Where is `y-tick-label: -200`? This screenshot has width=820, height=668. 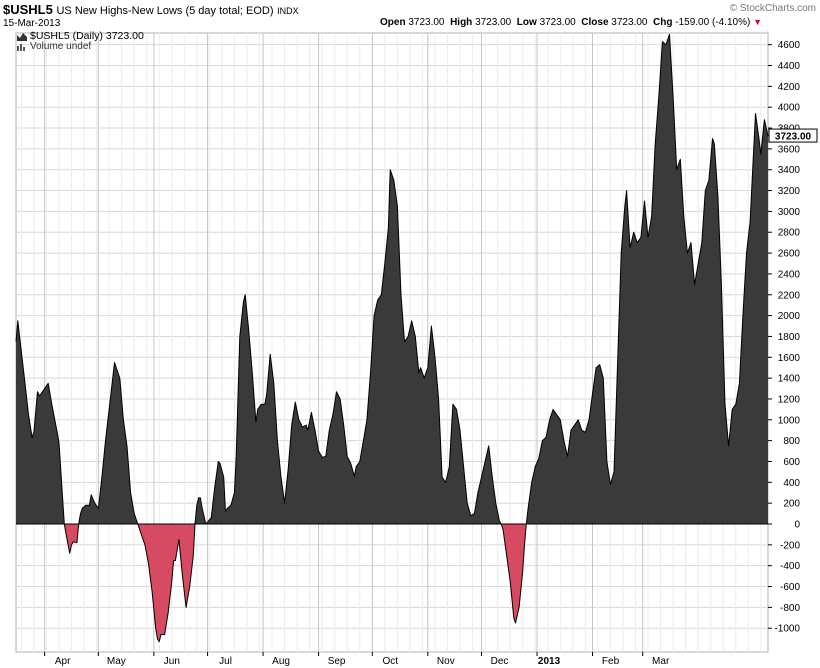 y-tick-label: -200 is located at coordinates (790, 545).